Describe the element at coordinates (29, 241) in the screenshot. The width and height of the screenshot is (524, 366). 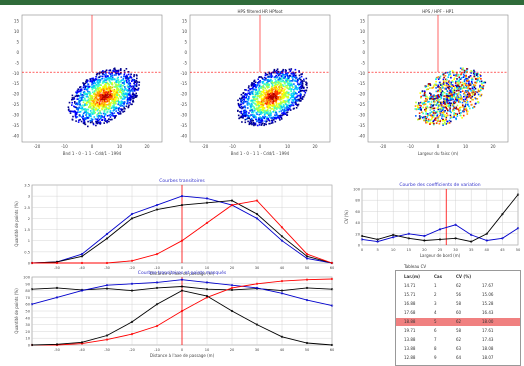
I see `y-tick-label: 1` at that location.